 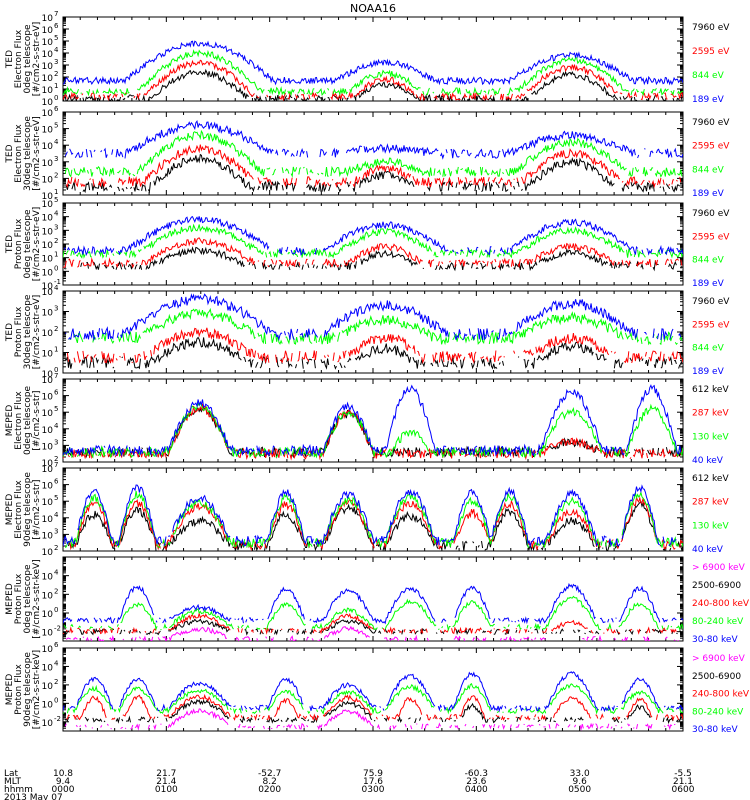 I want to click on y-axis-label: [#/cm2-s-str-keV], so click(x=37, y=689).